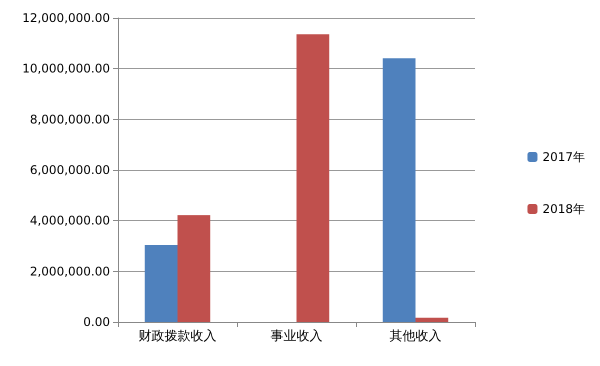  I want to click on y-tick-label: 12,000,000.00, so click(66, 18).